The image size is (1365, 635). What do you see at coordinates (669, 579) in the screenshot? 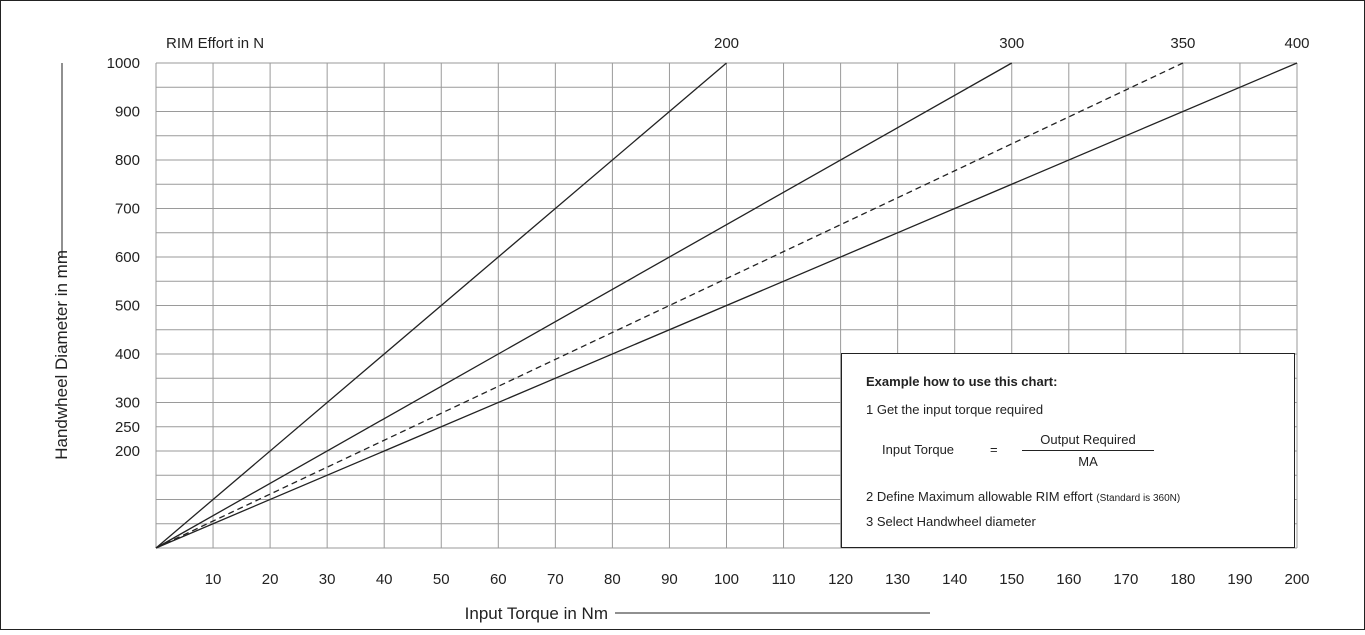
I see `x-tick-label: 90` at bounding box center [669, 579].